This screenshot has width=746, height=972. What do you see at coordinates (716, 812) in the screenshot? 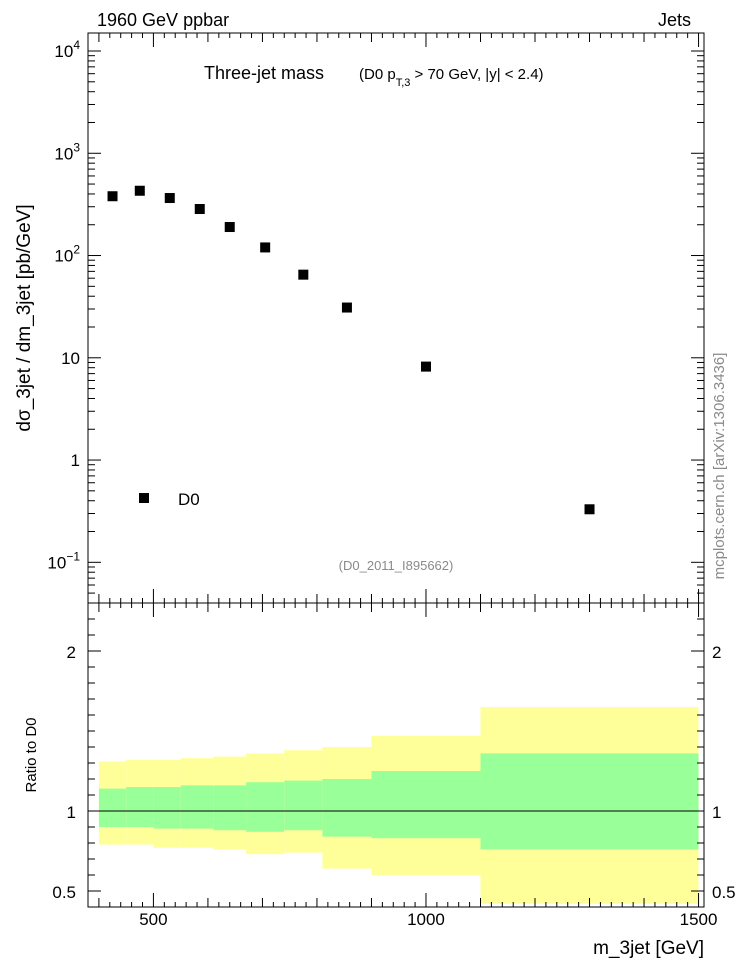
I see `ratio-y-tick-label-right: 1` at bounding box center [716, 812].